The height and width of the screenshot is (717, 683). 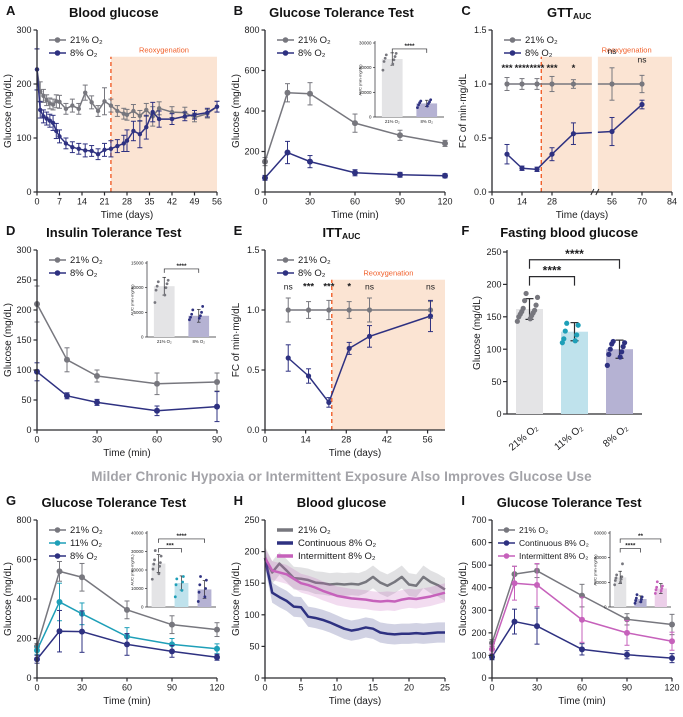 I want to click on svg-text: 11% O₂, so click(x=569, y=438).